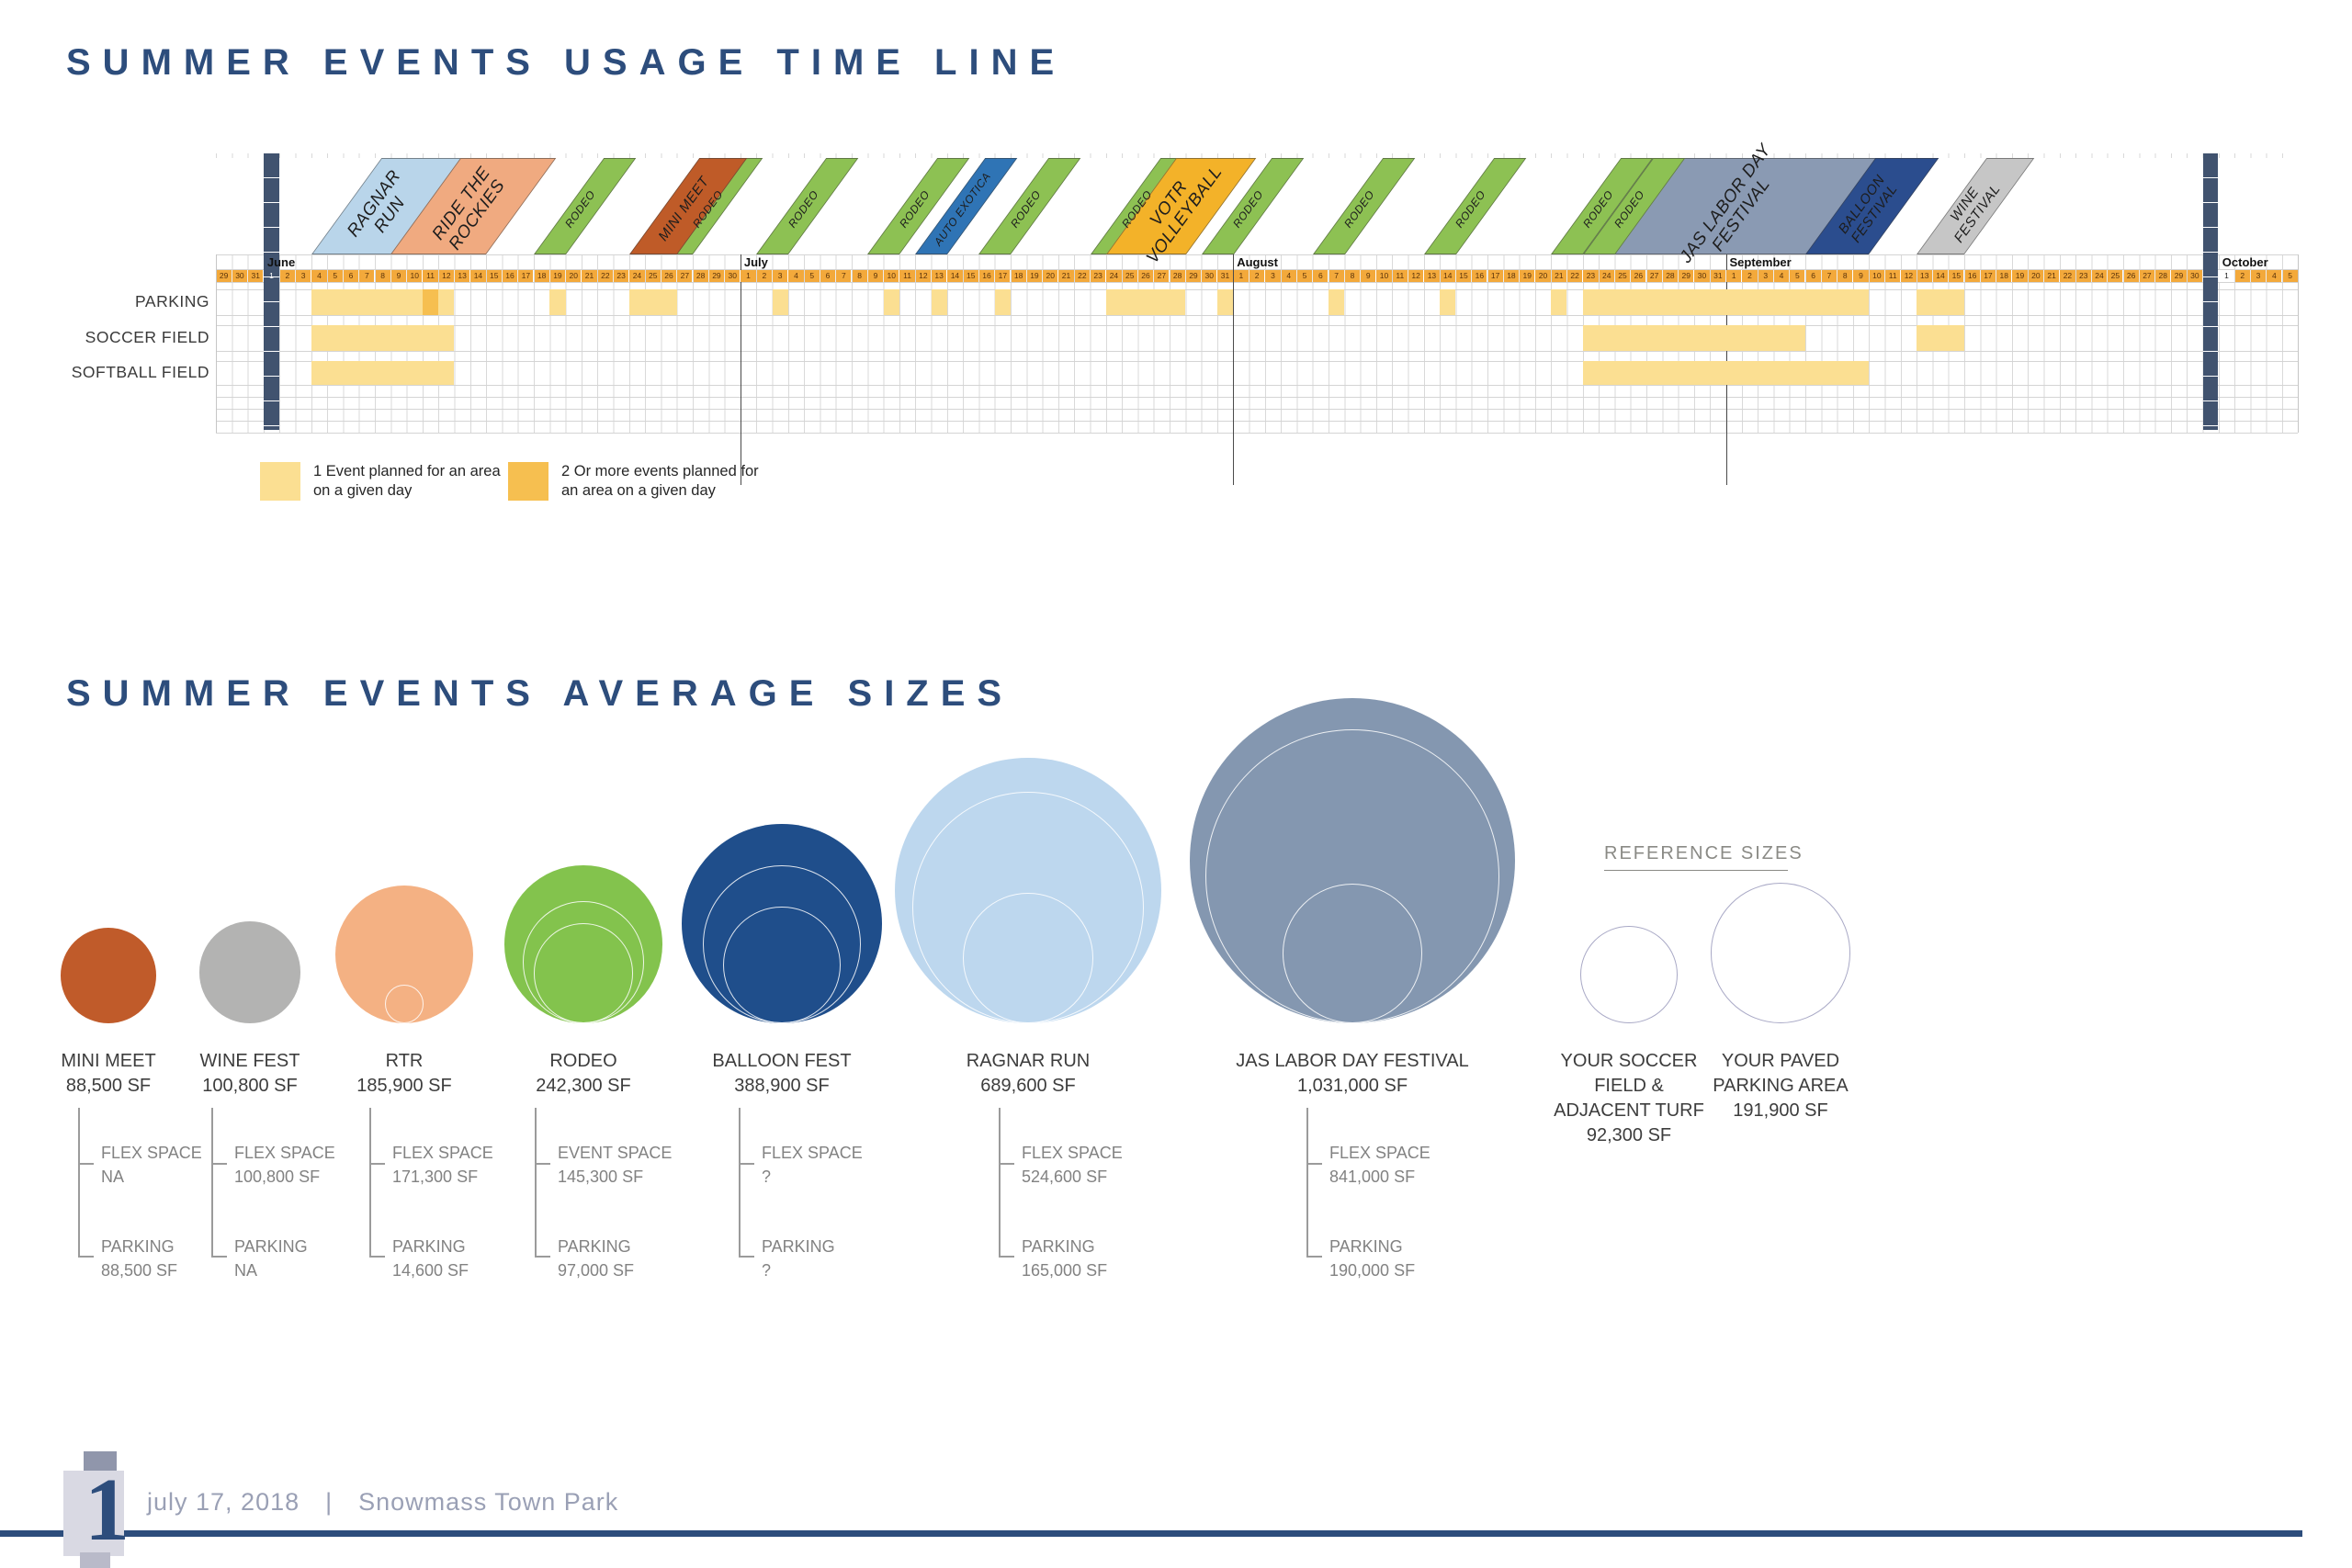  What do you see at coordinates (271, 1258) in the screenshot?
I see `detail-label: PARKING NA` at bounding box center [271, 1258].